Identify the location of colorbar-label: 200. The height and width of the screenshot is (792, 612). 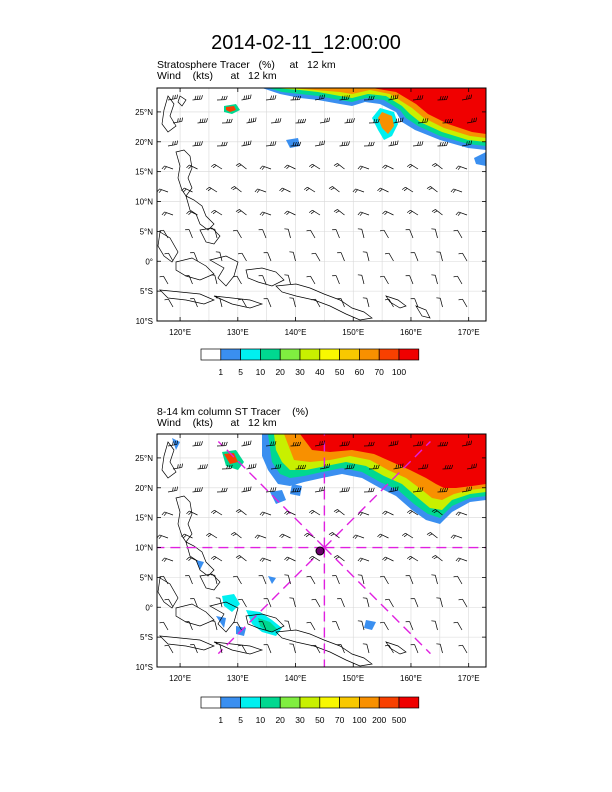
(379, 720).